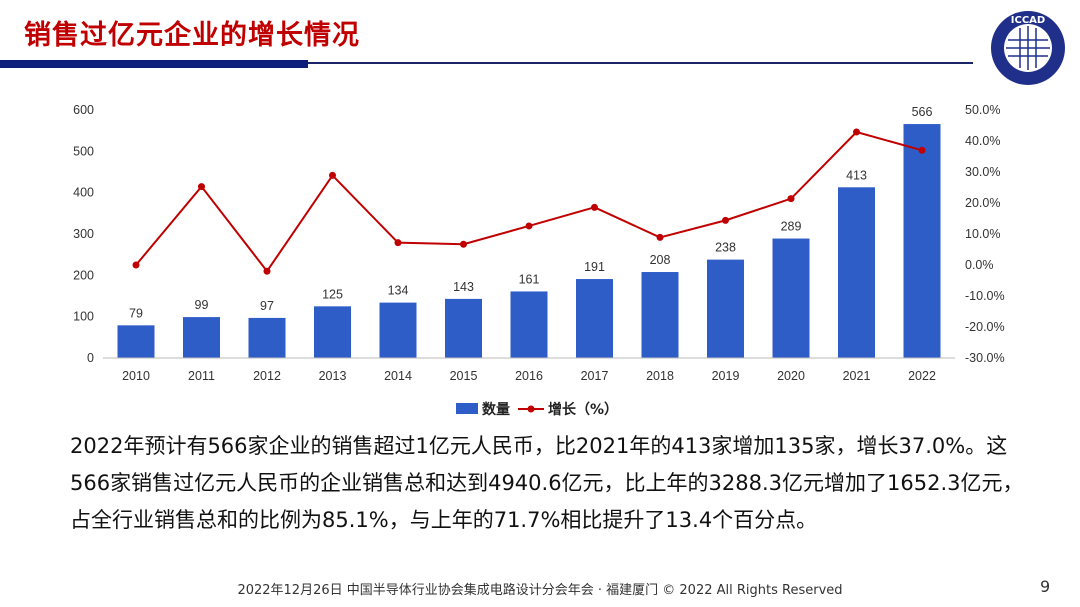 The width and height of the screenshot is (1080, 607). What do you see at coordinates (1045, 586) in the screenshot?
I see `page-number: 9` at bounding box center [1045, 586].